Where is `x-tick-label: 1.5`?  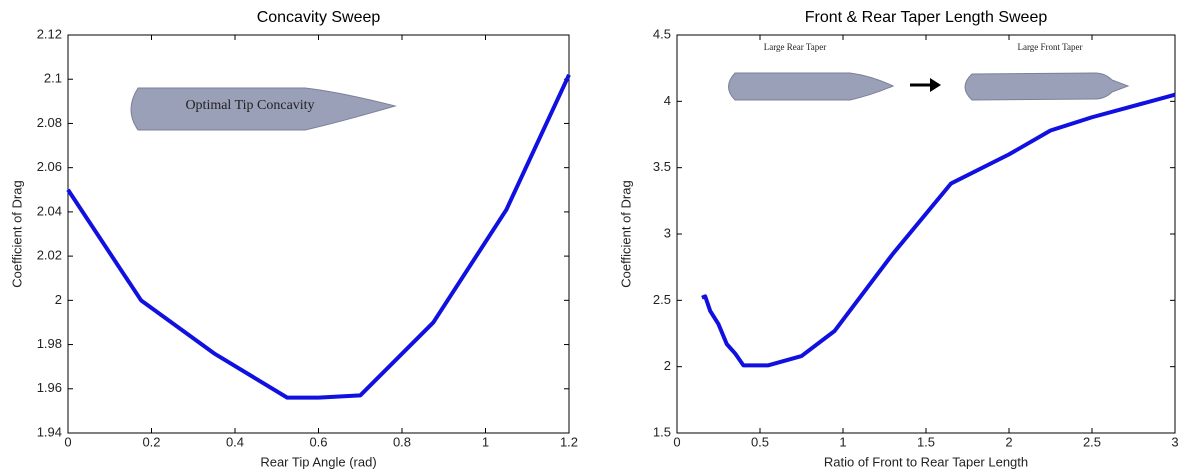
x-tick-label: 1.5 is located at coordinates (926, 441).